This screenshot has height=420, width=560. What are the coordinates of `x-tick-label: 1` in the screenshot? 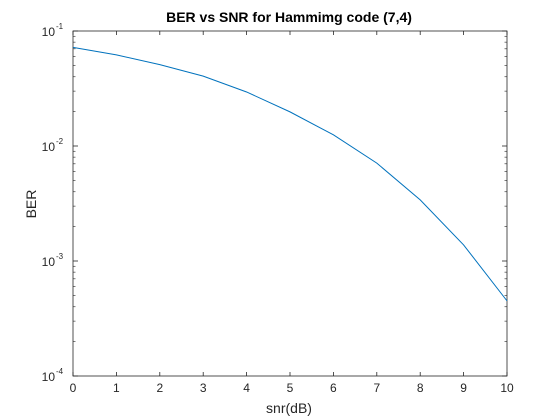 It's located at (116, 388).